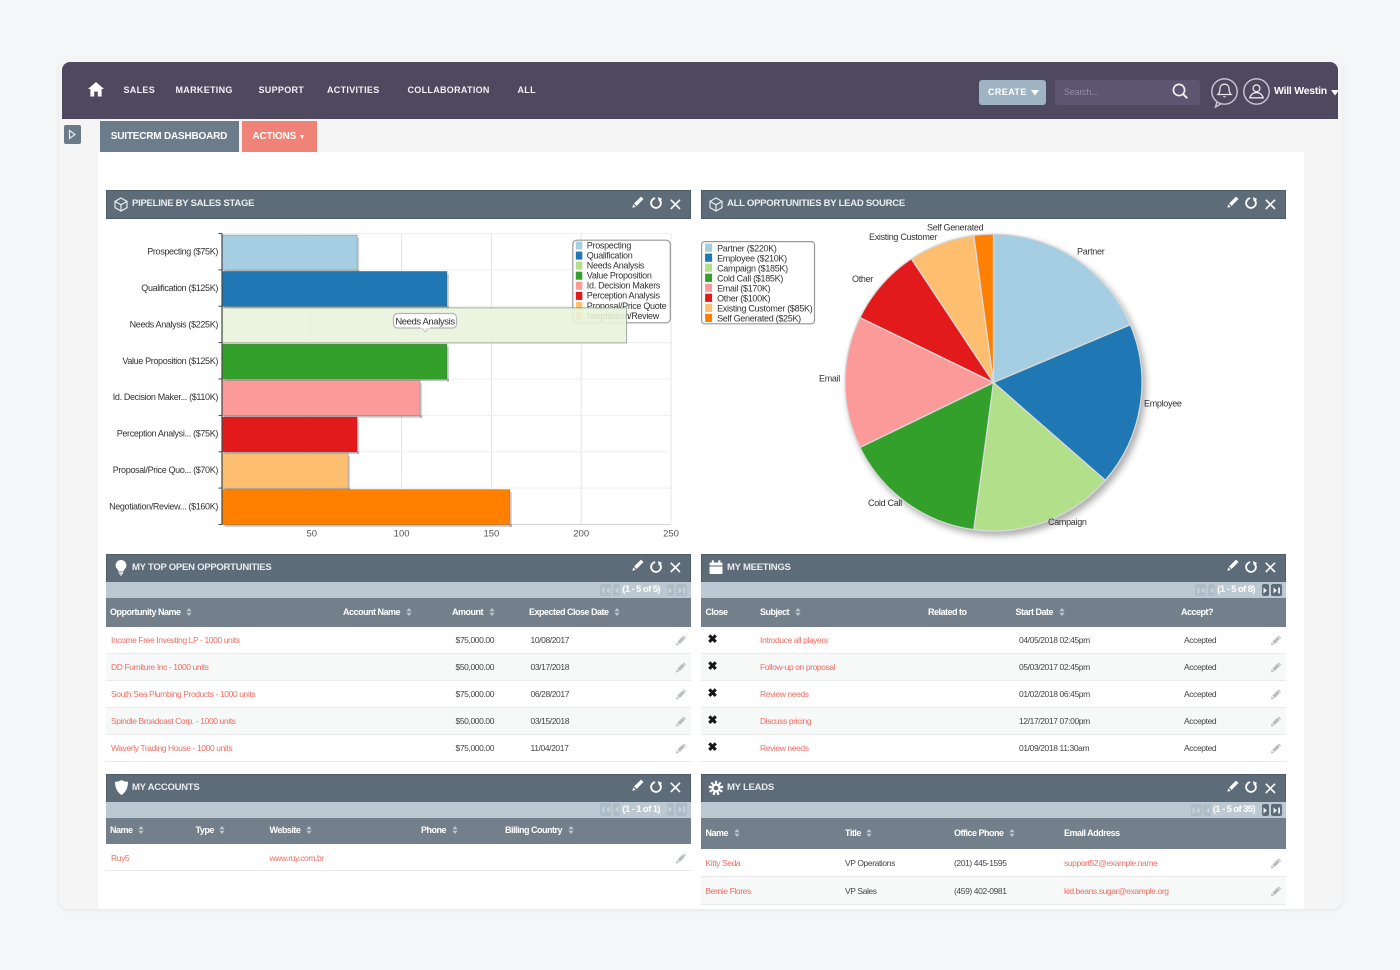 This screenshot has width=1400, height=970. I want to click on svg-text: Cold Call ($185K), so click(750, 278).